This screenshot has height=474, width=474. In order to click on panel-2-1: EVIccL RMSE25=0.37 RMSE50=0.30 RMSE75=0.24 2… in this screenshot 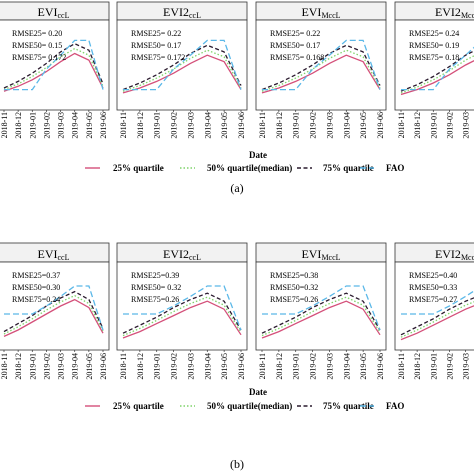, I will do `click(55, 311)`.